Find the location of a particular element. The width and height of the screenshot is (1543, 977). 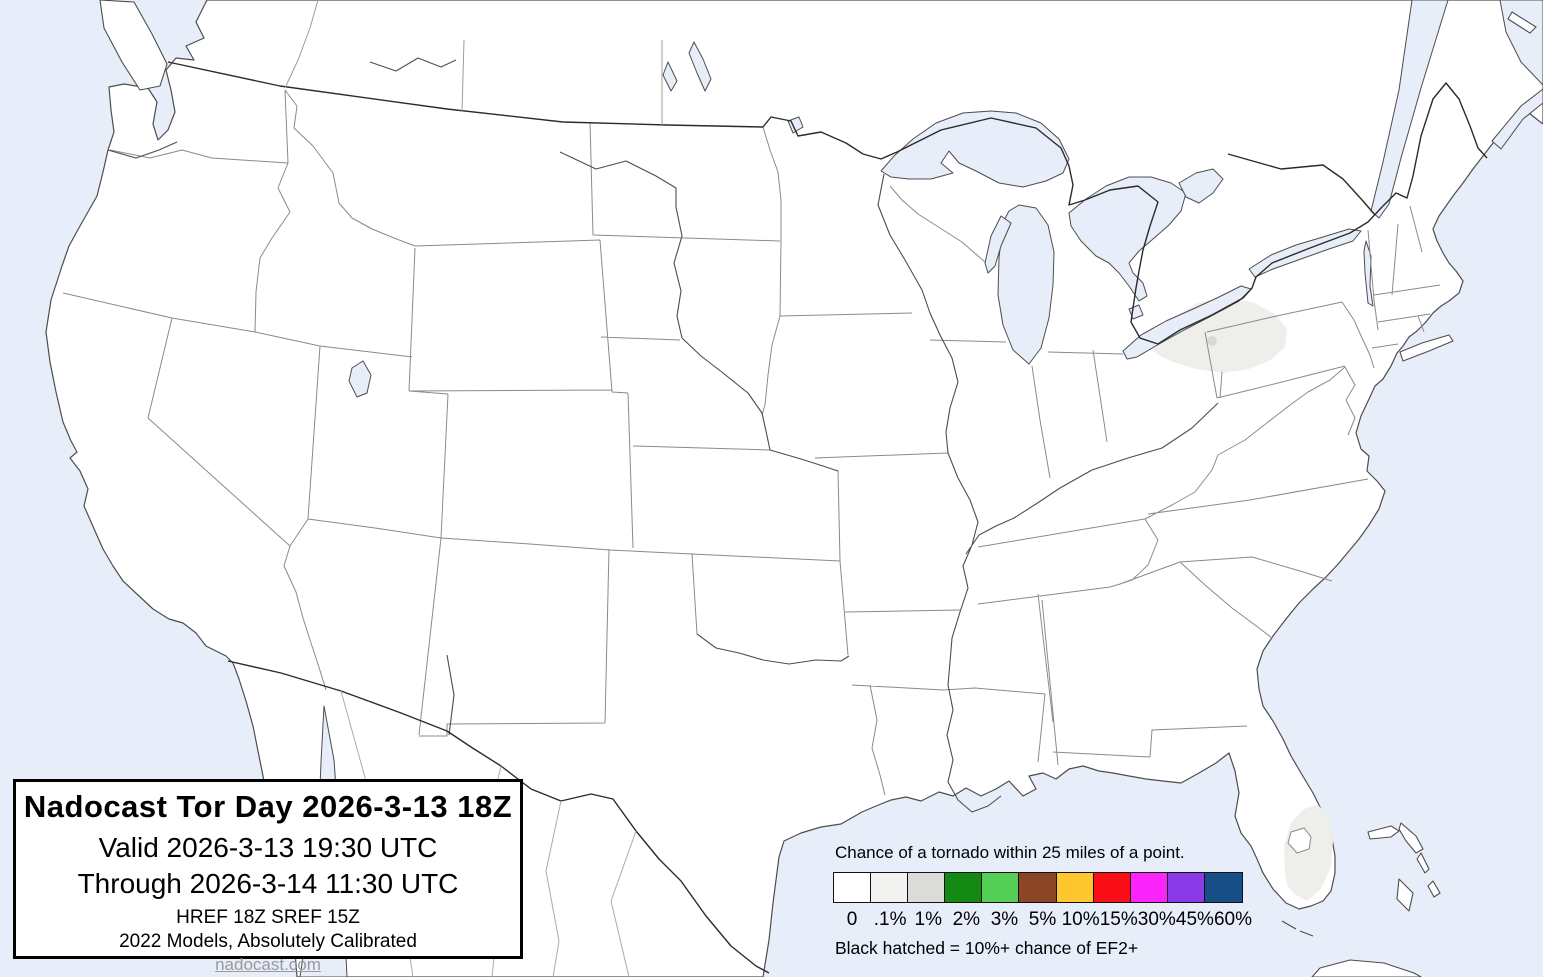

anticosti-island is located at coordinates (1522, 22).